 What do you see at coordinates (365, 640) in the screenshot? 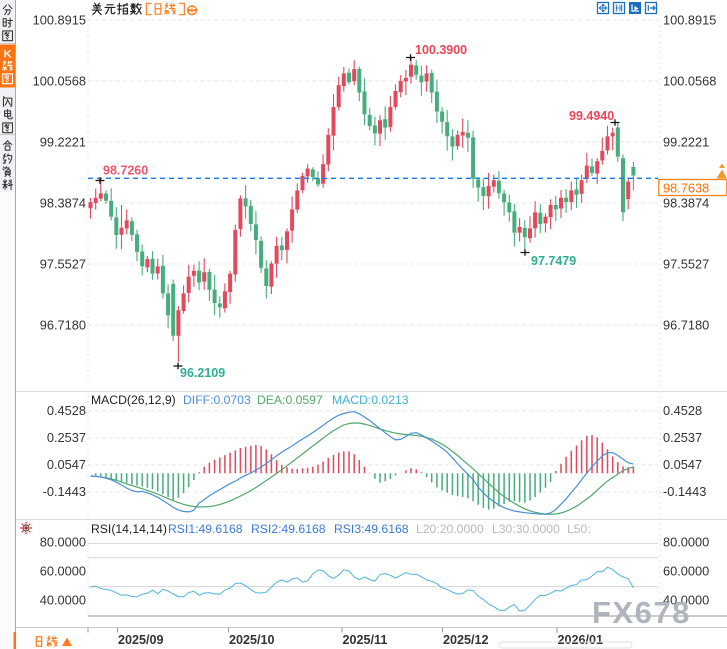
I see `svg-text: 2025/11` at bounding box center [365, 640].